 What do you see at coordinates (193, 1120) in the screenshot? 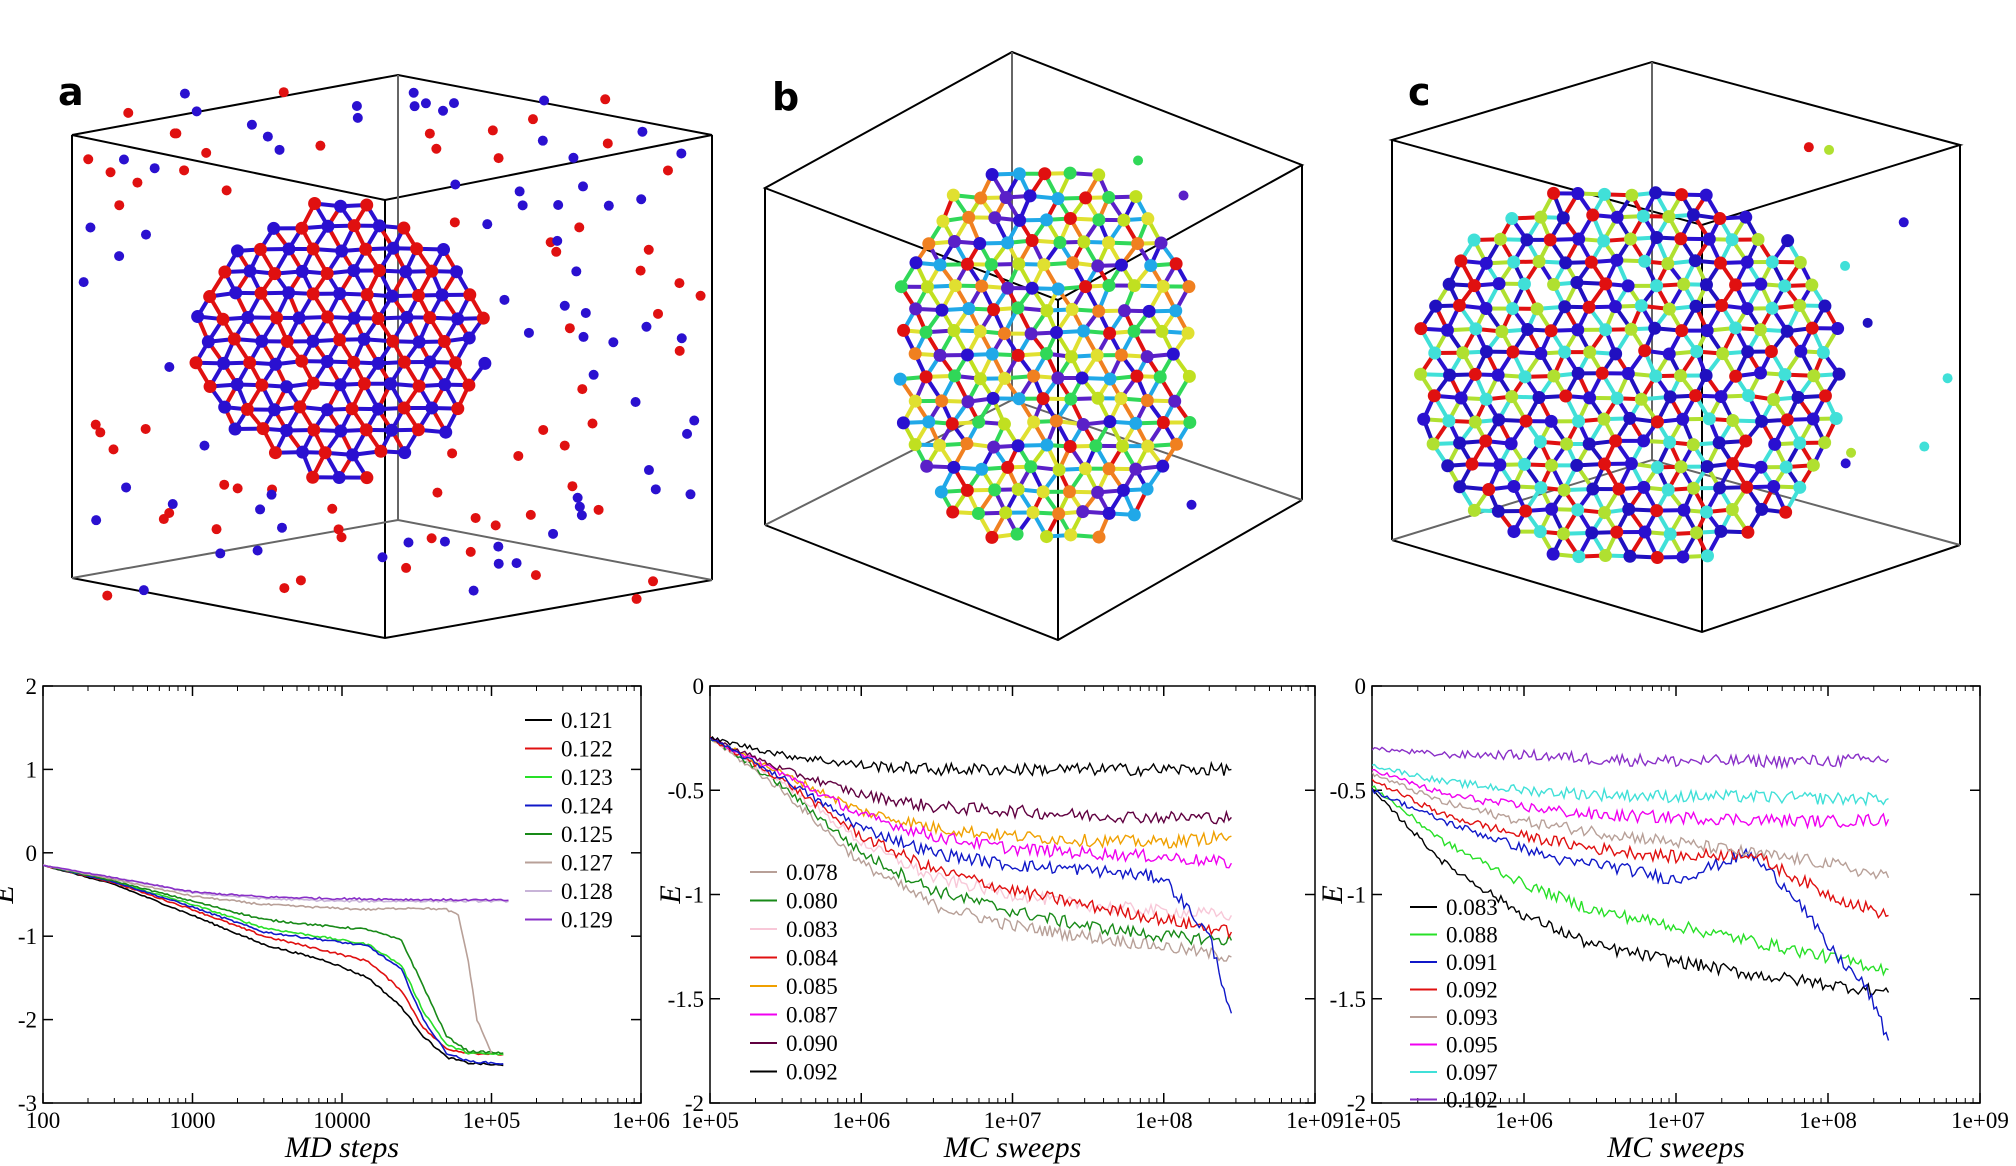
I see `x-tick-label: 1000` at bounding box center [193, 1120].